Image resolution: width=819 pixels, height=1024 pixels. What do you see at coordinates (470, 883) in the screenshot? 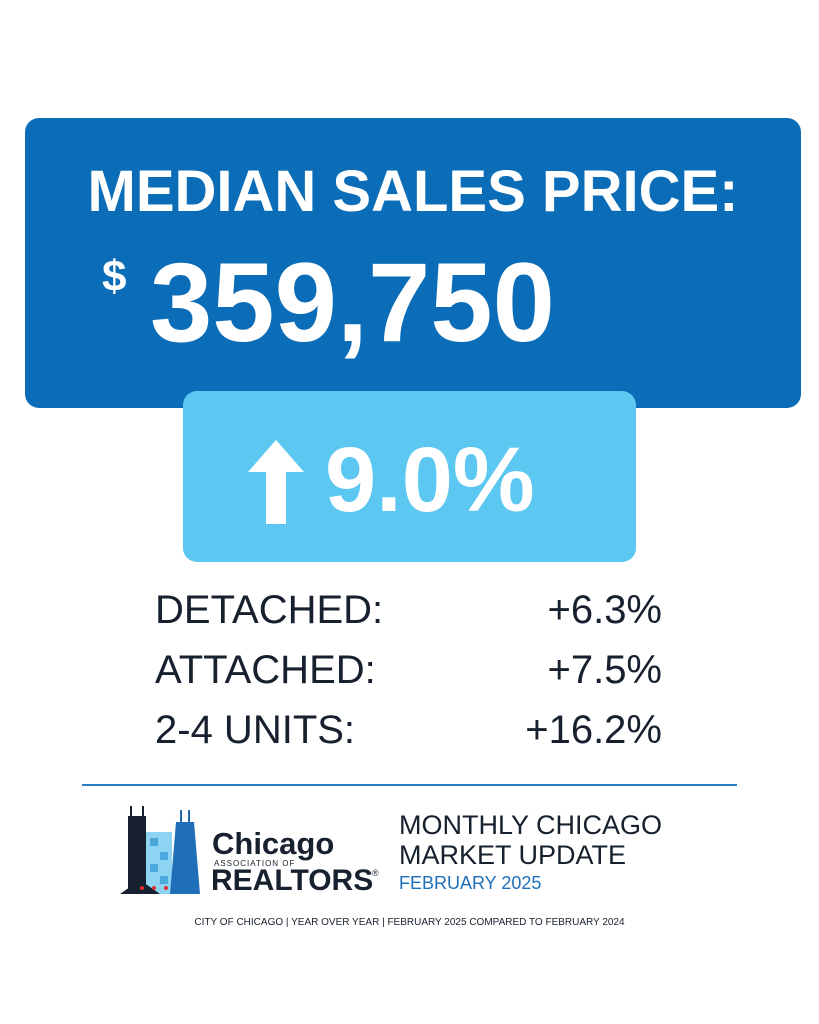
I see `report-date: FEBRUARY 2025` at bounding box center [470, 883].